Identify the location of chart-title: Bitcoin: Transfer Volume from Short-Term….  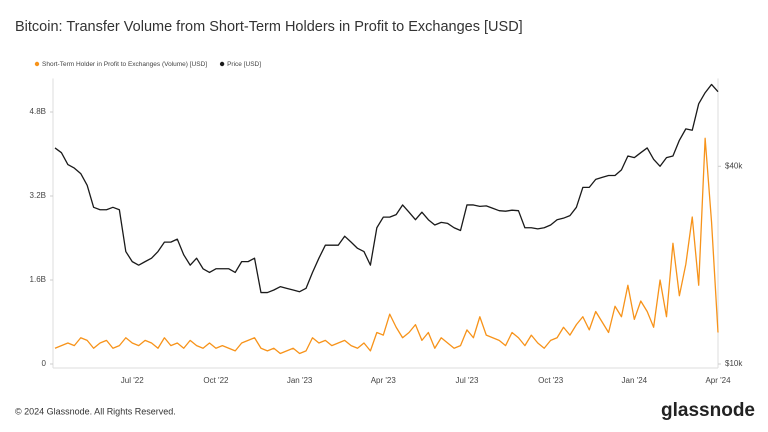
(269, 27).